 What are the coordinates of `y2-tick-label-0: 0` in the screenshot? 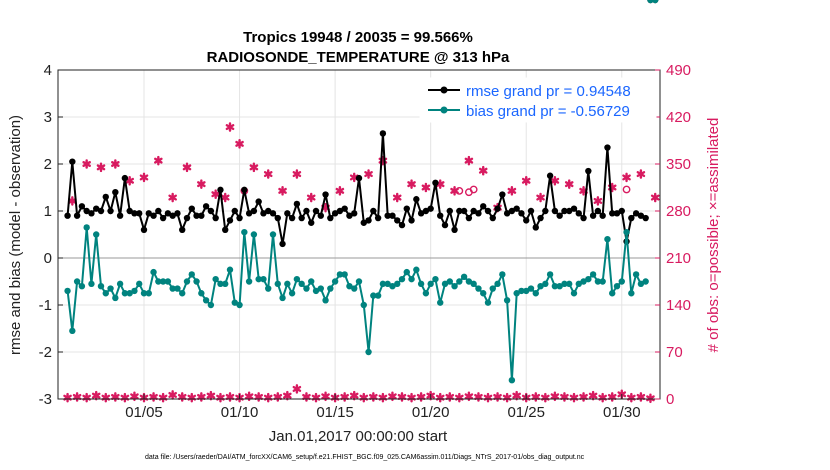 It's located at (670, 399).